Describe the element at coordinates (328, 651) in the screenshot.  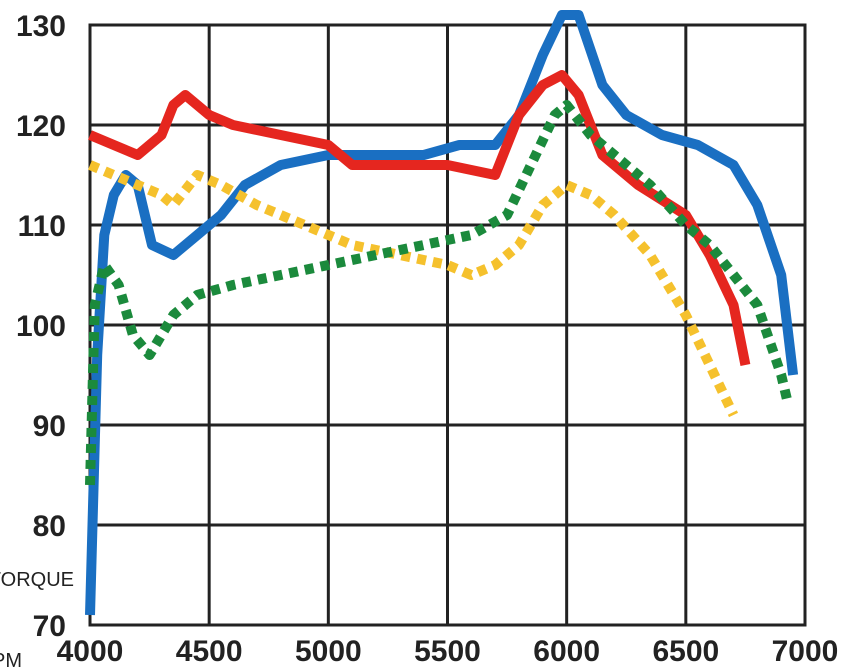
I see `x-tick-label: 5000` at that location.